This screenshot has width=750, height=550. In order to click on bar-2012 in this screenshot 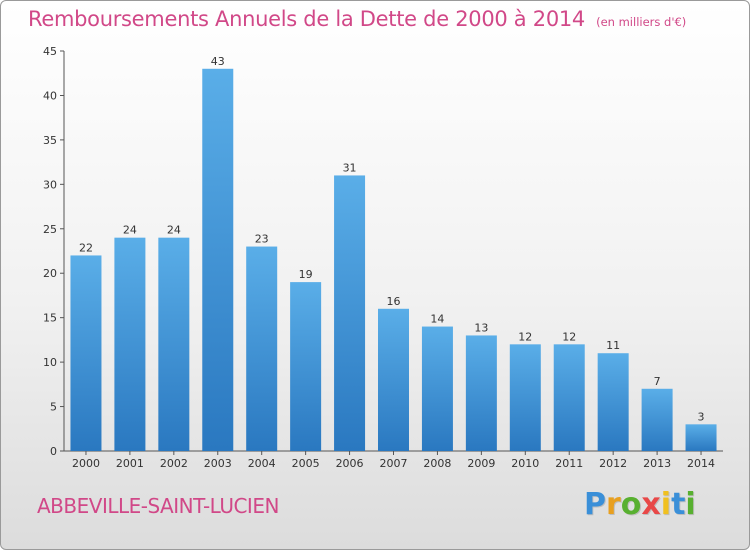, I will do `click(613, 402)`.